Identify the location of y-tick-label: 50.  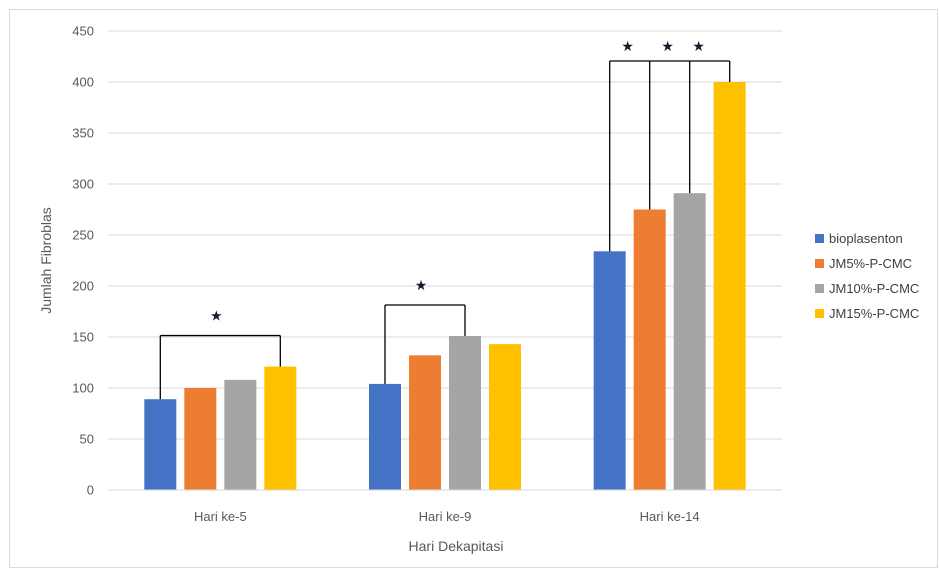
(87, 439).